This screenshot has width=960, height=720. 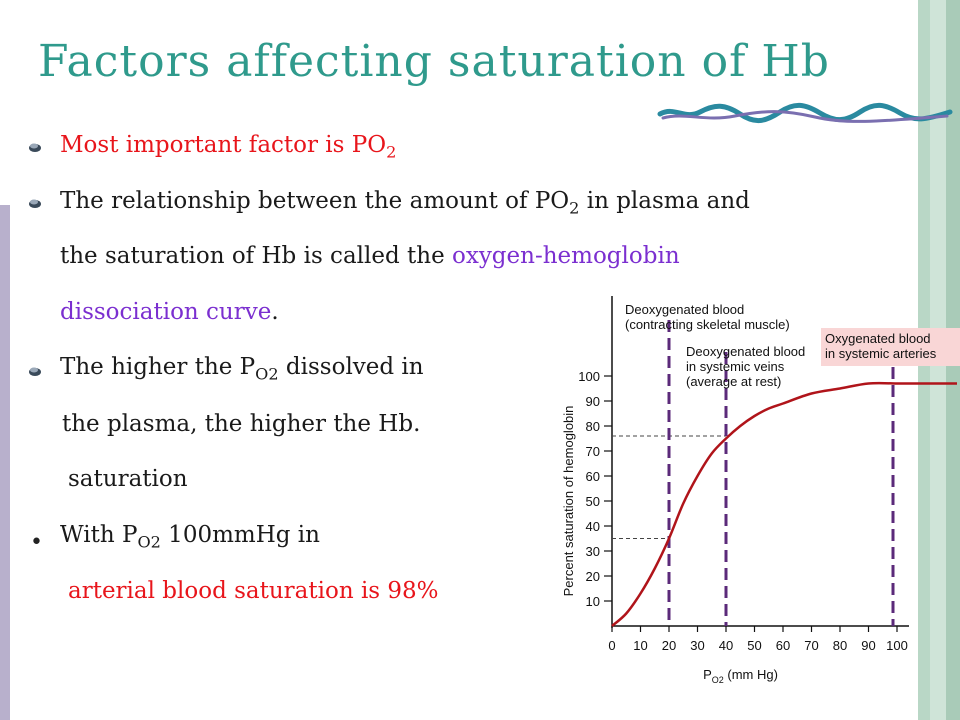 I want to click on y-tick-label: 40, so click(x=593, y=526).